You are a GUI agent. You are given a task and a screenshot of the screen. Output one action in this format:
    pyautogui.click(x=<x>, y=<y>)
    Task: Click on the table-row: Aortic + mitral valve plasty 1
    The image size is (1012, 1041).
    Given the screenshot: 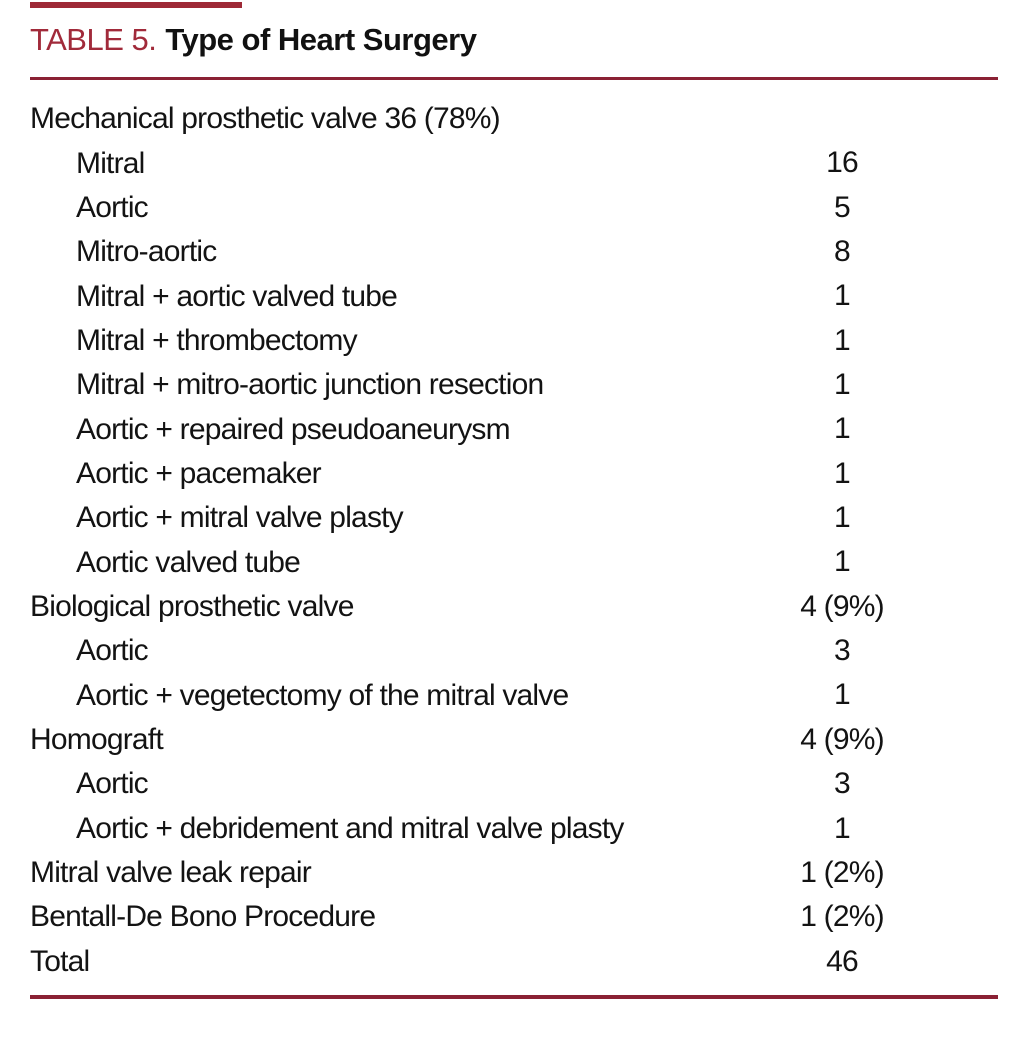 What is the action you would take?
    pyautogui.click(x=514, y=518)
    